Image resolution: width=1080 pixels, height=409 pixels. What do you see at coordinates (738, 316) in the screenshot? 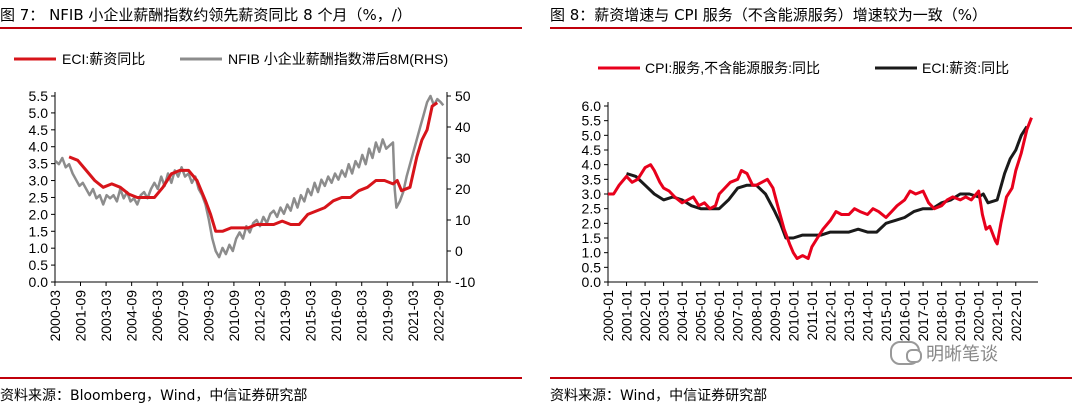
I see `x-tick-label: 2007-01` at bounding box center [738, 316].